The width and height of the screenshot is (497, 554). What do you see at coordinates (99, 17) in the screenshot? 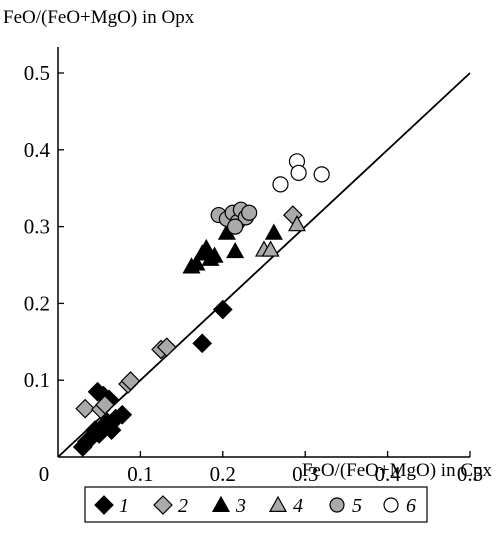
I see `y-axis-label: FeO/(FeO+MgO) in Opx` at bounding box center [99, 17].